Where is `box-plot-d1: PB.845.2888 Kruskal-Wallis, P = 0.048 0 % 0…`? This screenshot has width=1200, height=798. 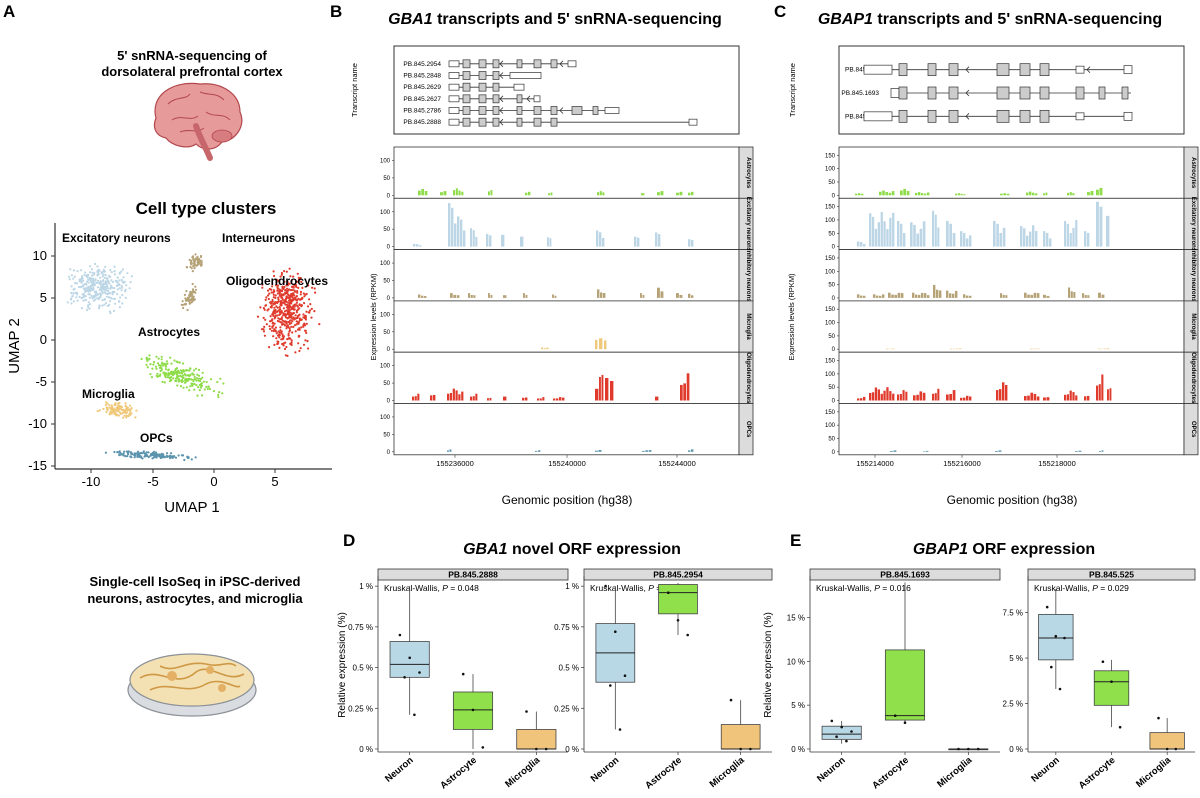 box-plot-d1: PB.845.2888 Kruskal-Wallis, P = 0.048 0 % 0… is located at coordinates (458, 679).